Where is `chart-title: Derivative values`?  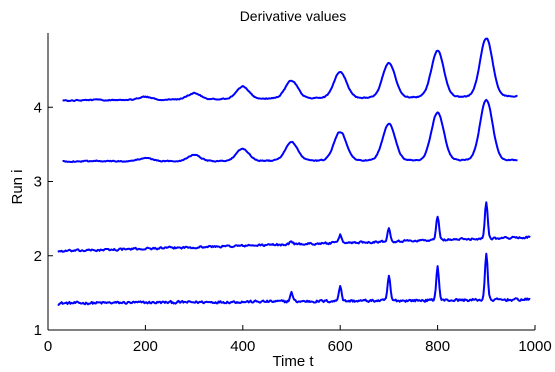
chart-title: Derivative values is located at coordinates (293, 16).